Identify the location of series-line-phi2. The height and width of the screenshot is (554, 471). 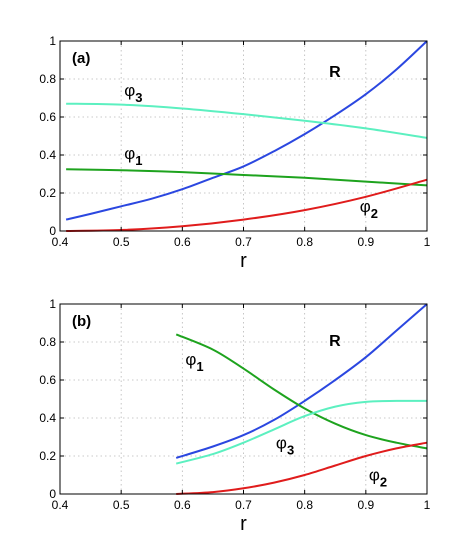
(302, 468).